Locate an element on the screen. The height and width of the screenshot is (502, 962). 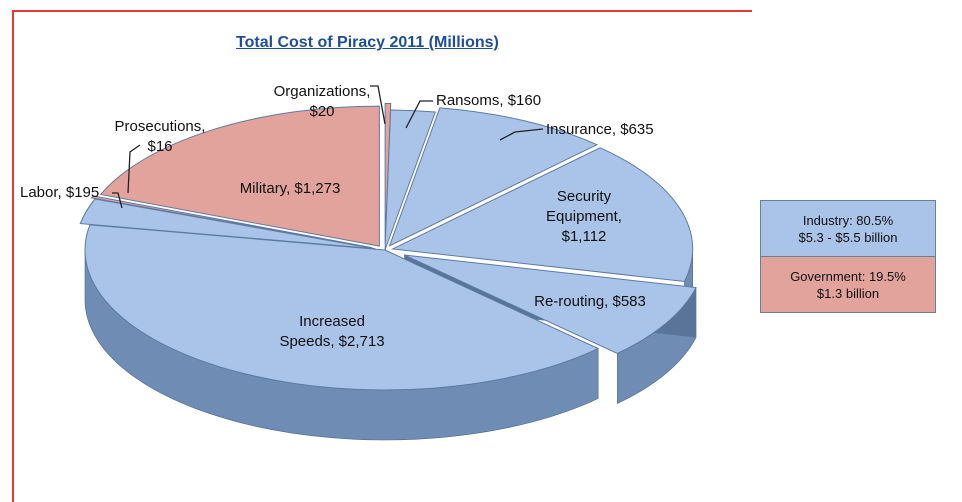
slice-labor is located at coordinates (227, 224).